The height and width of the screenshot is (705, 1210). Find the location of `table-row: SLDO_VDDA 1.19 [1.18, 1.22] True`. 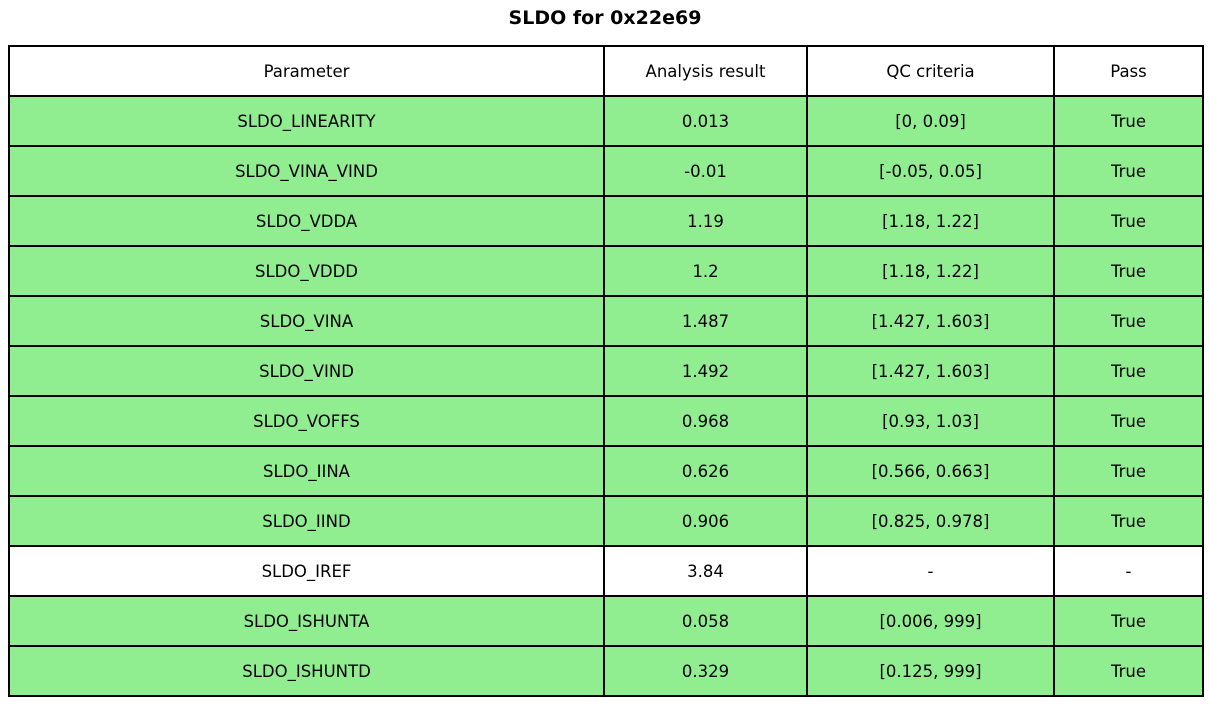

table-row: SLDO_VDDA 1.19 [1.18, 1.22] True is located at coordinates (606, 221).